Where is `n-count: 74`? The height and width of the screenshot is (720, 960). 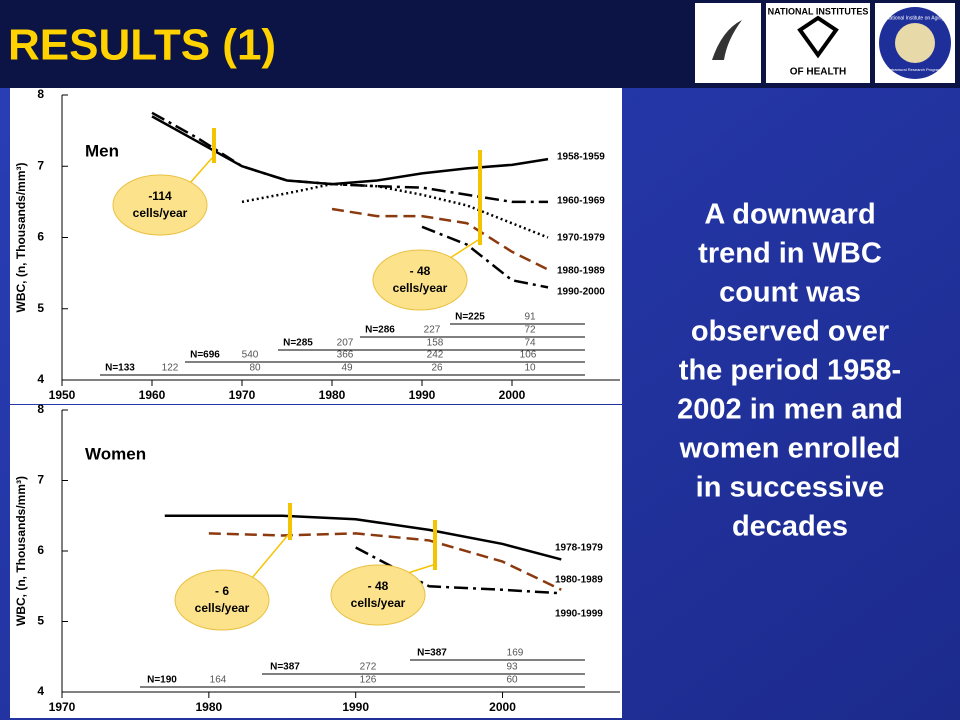
n-count: 74 is located at coordinates (530, 343).